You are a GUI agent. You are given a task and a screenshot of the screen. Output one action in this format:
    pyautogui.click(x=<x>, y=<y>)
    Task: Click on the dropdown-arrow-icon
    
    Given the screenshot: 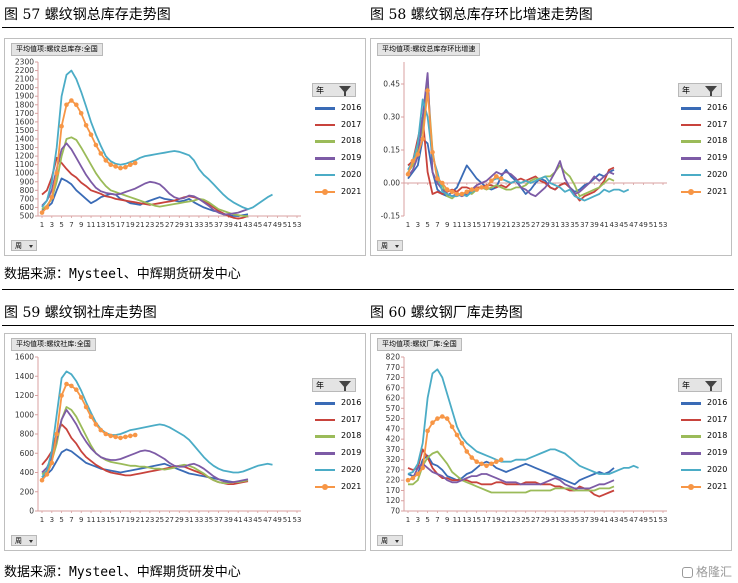 What is the action you would take?
    pyautogui.click(x=397, y=541)
    